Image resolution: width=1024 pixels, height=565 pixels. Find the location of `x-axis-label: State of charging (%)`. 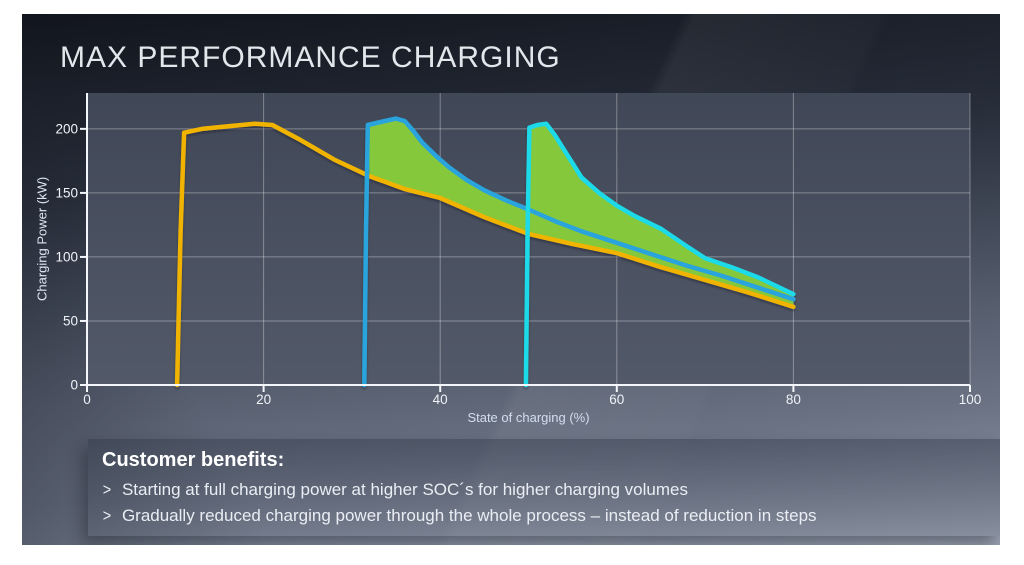

x-axis-label: State of charging (%) is located at coordinates (528, 417).